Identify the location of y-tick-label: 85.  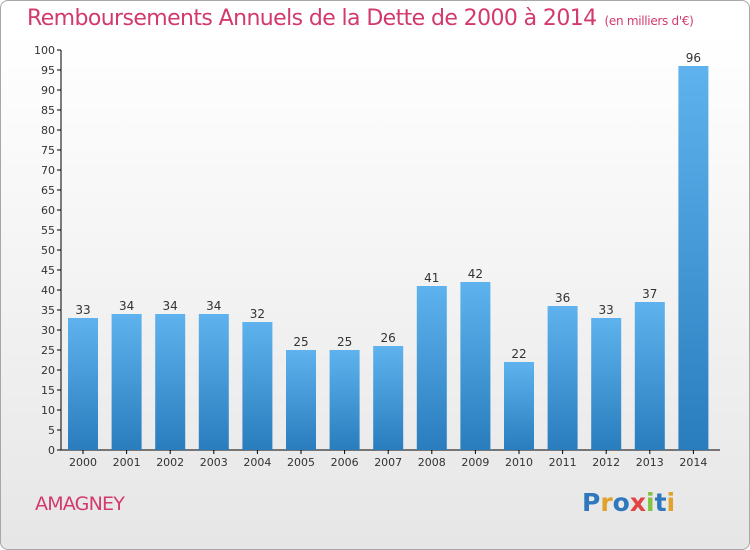
(48, 110).